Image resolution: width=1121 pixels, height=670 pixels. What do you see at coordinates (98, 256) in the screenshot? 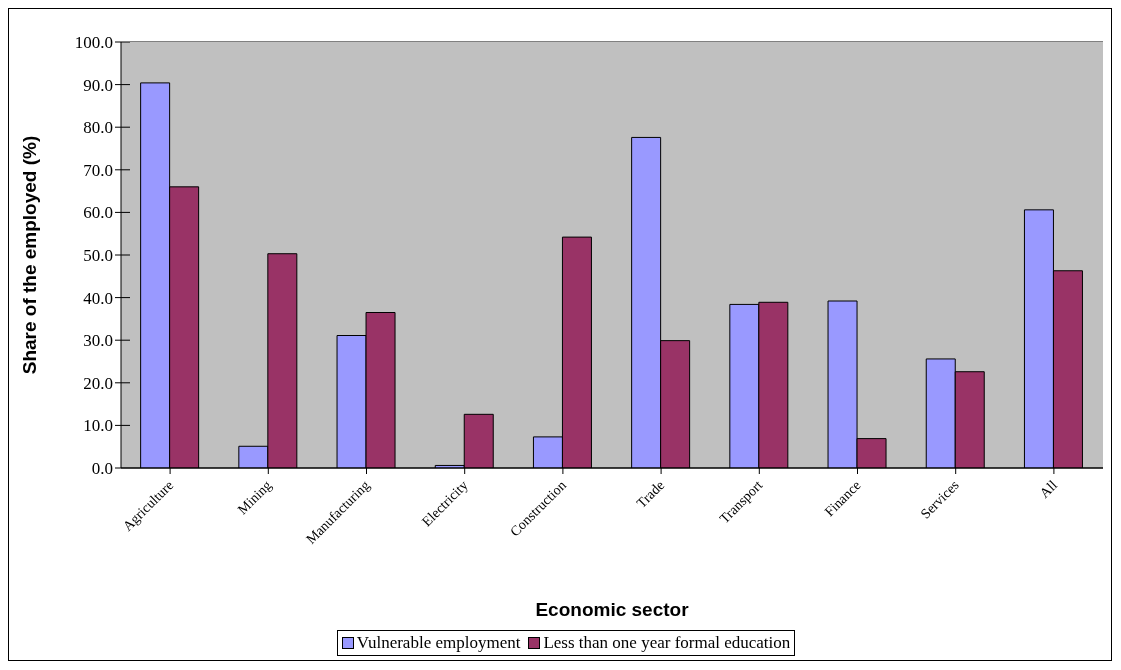
I see `y-tick-label: 50.0` at bounding box center [98, 256].